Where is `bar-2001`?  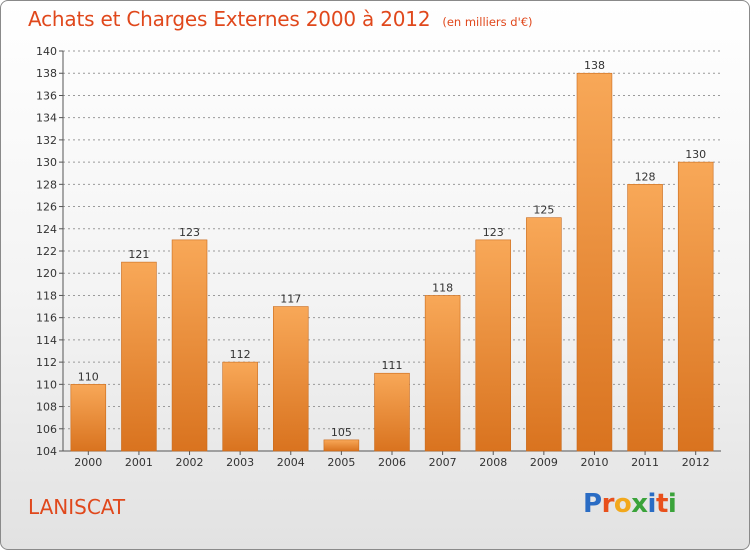 bar-2001 is located at coordinates (139, 356).